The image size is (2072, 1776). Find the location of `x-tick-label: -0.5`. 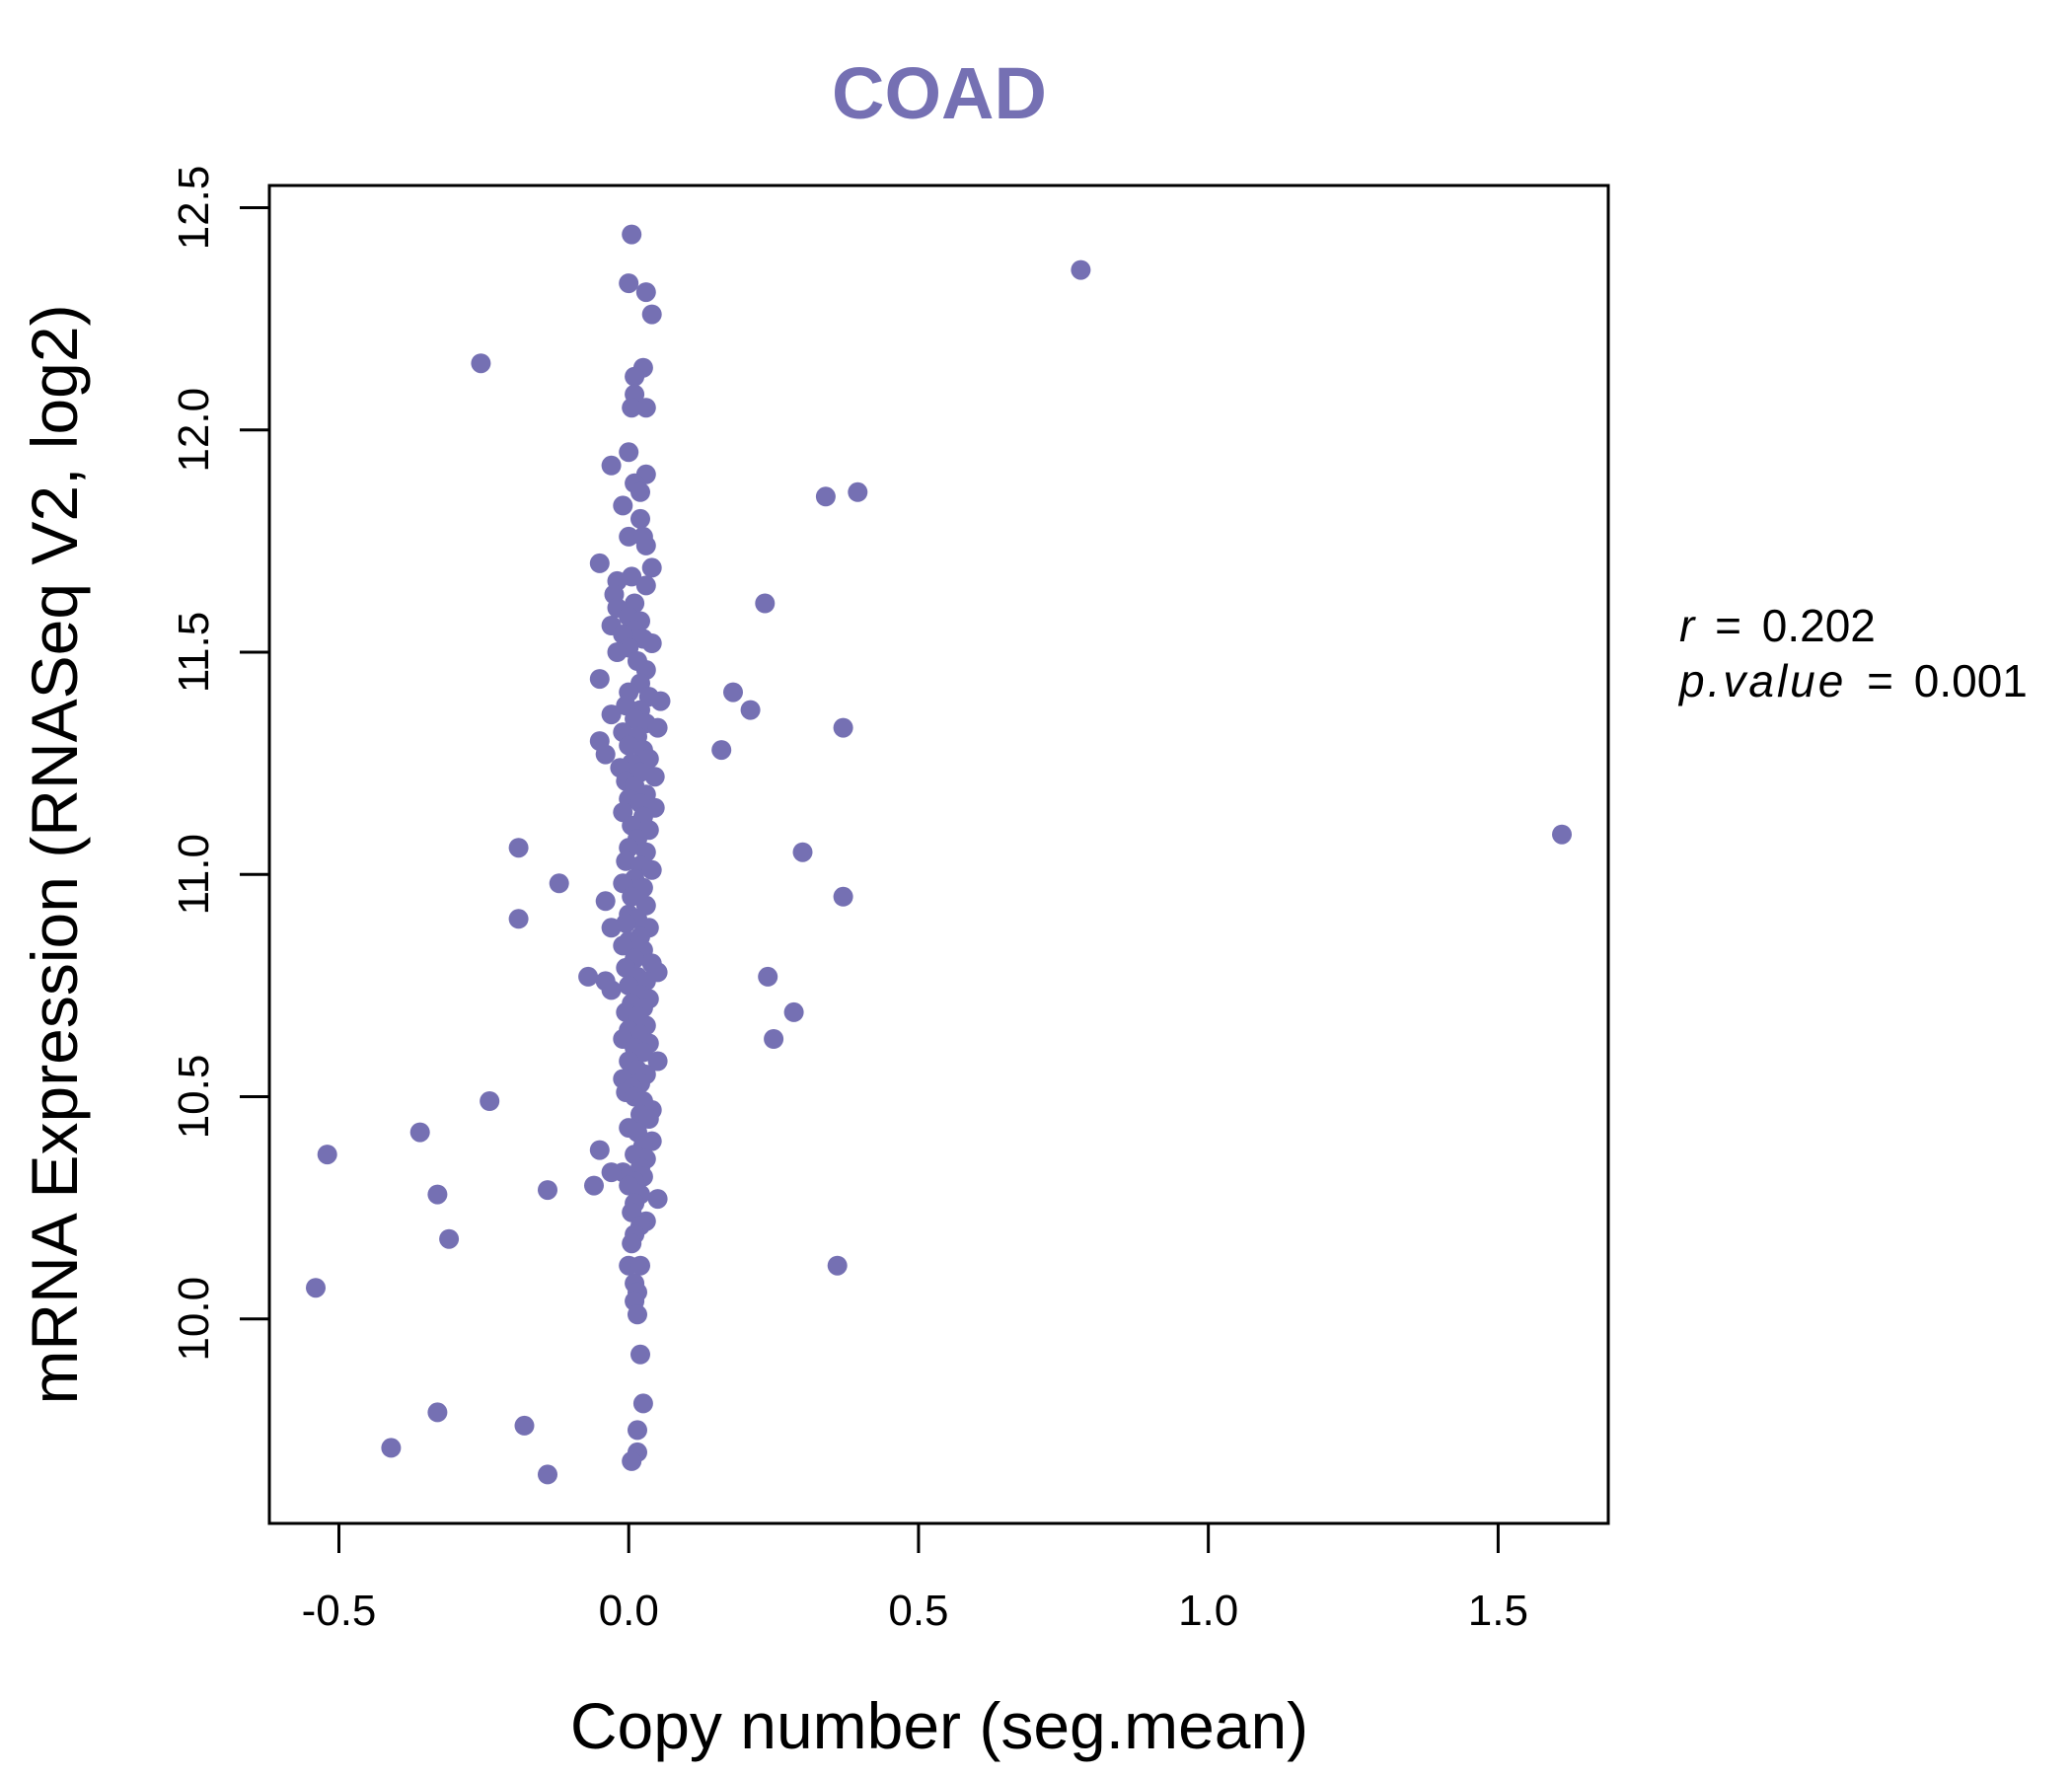

x-tick-label: -0.5 is located at coordinates (340, 1611).